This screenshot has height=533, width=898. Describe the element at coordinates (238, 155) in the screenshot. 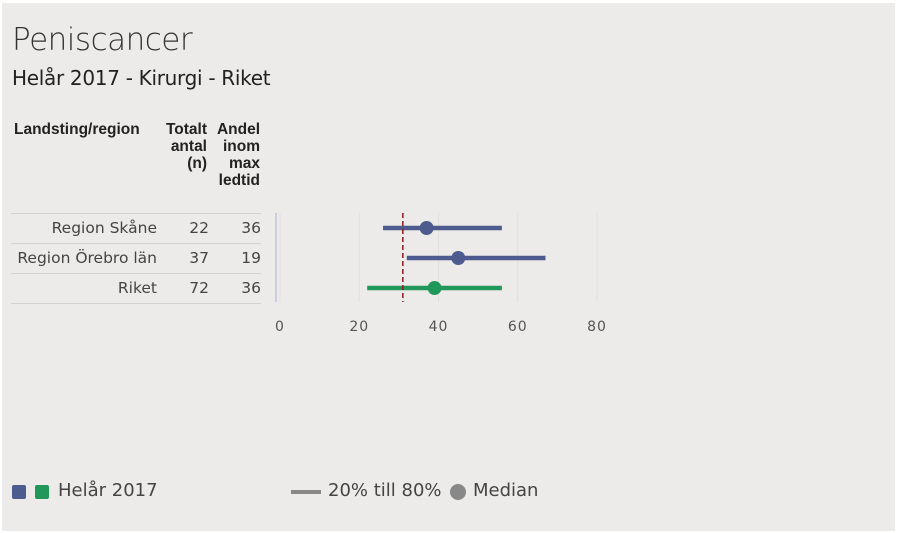

I see `header-share: Andel inom max ledtid` at that location.